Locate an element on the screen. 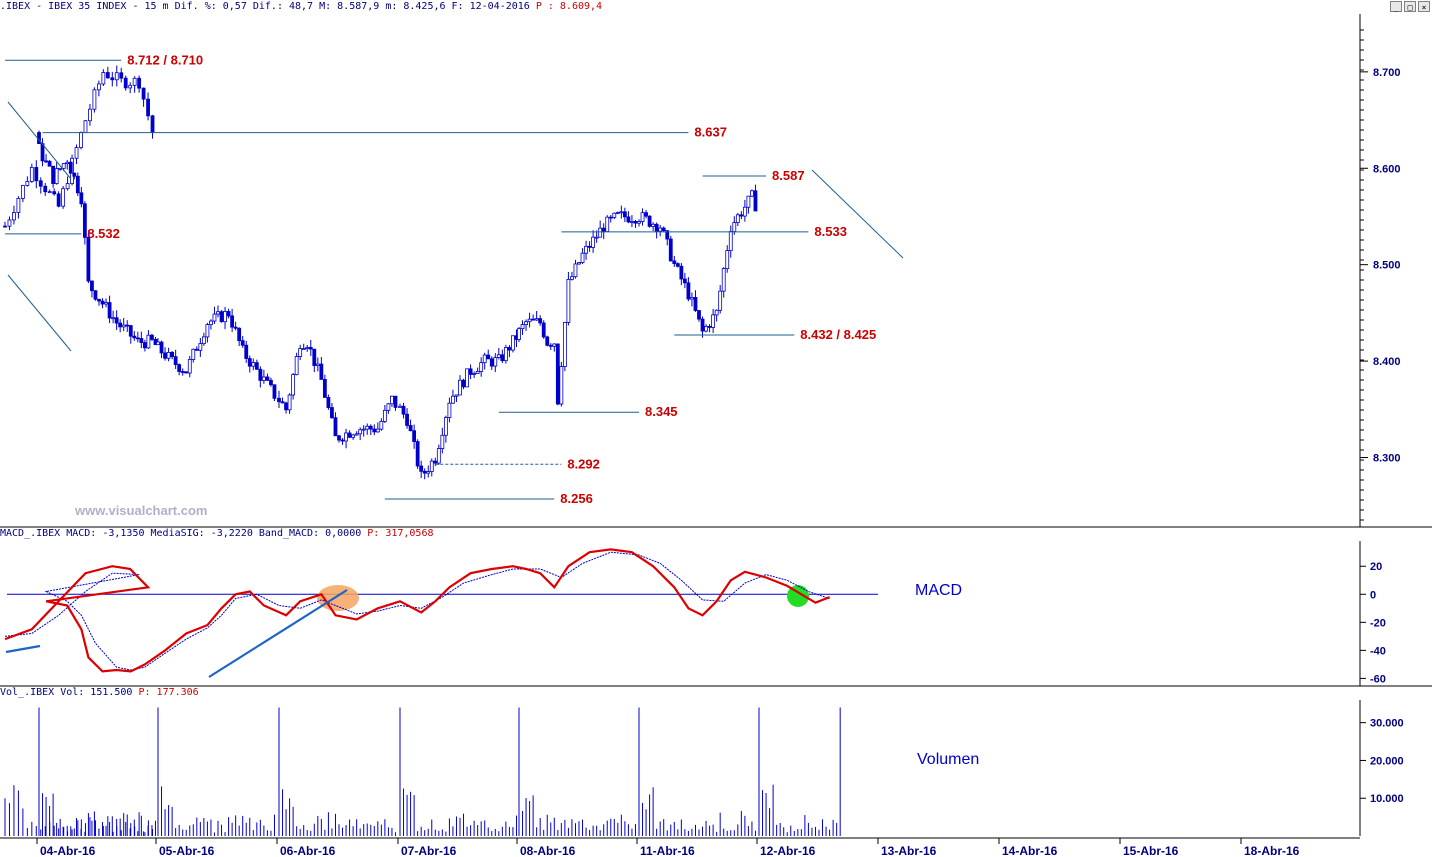 Image resolution: width=1432 pixels, height=857 pixels. maximize-button: □ is located at coordinates (1410, 6).